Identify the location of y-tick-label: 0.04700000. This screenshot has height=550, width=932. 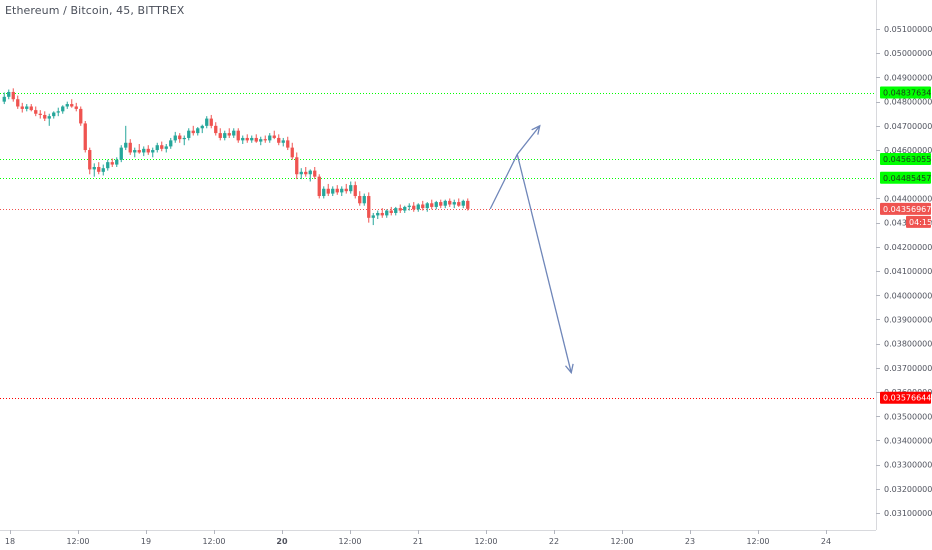
(908, 126).